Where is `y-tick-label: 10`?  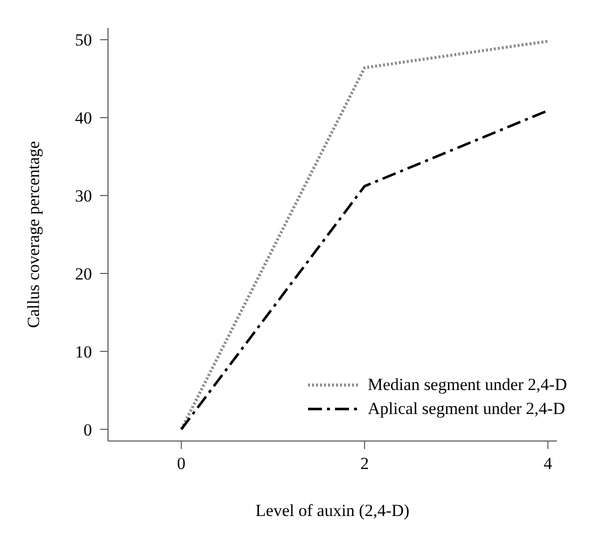 y-tick-label: 10 is located at coordinates (83, 352).